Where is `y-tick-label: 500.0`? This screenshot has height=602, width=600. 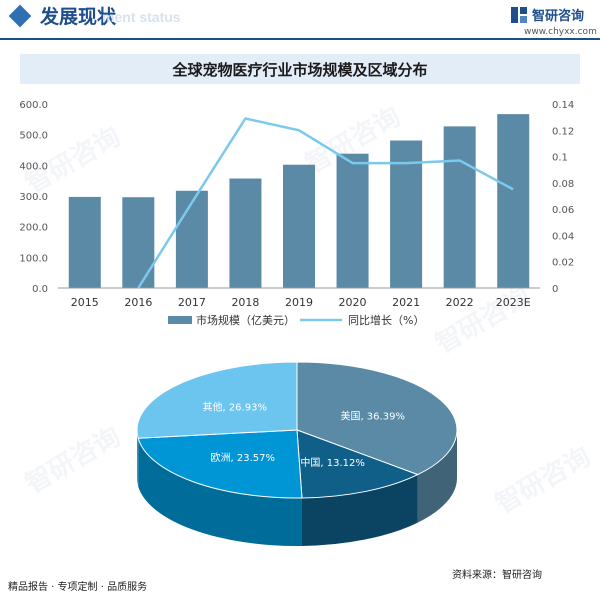 y-tick-label: 500.0 is located at coordinates (33, 136).